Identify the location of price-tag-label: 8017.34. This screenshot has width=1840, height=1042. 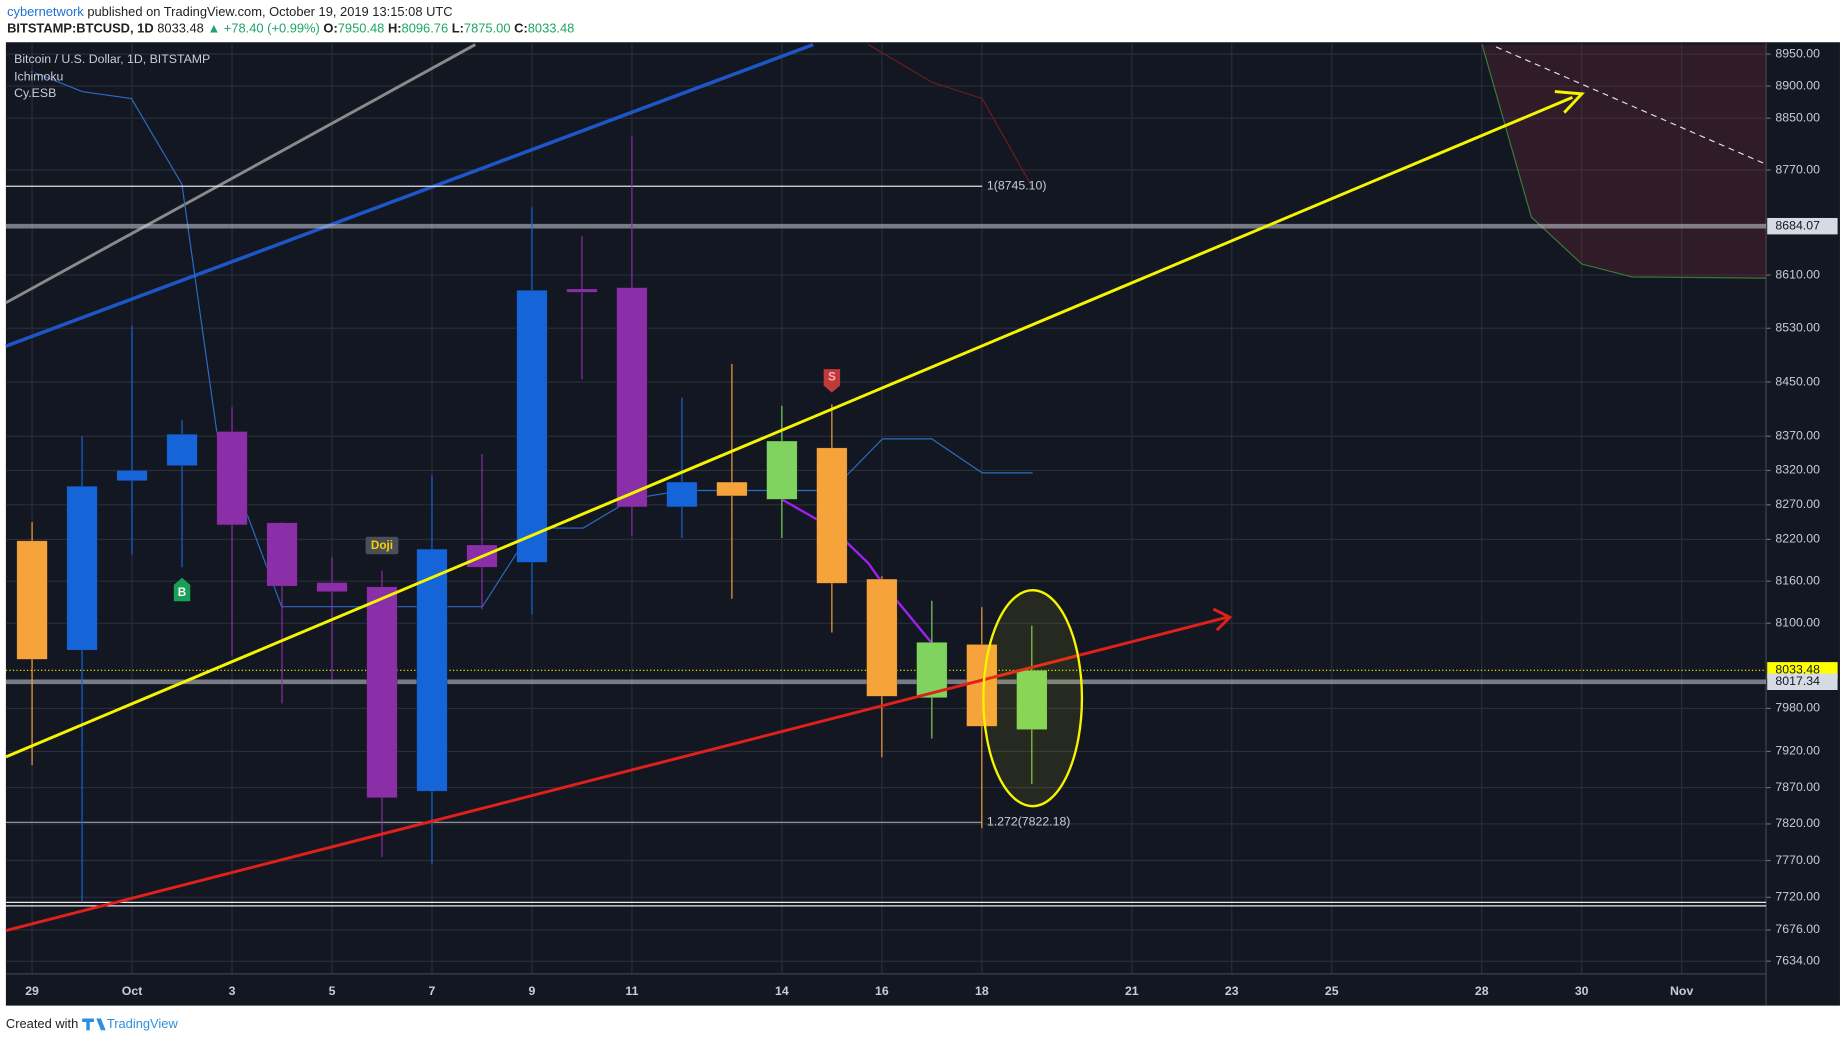
(1797, 681).